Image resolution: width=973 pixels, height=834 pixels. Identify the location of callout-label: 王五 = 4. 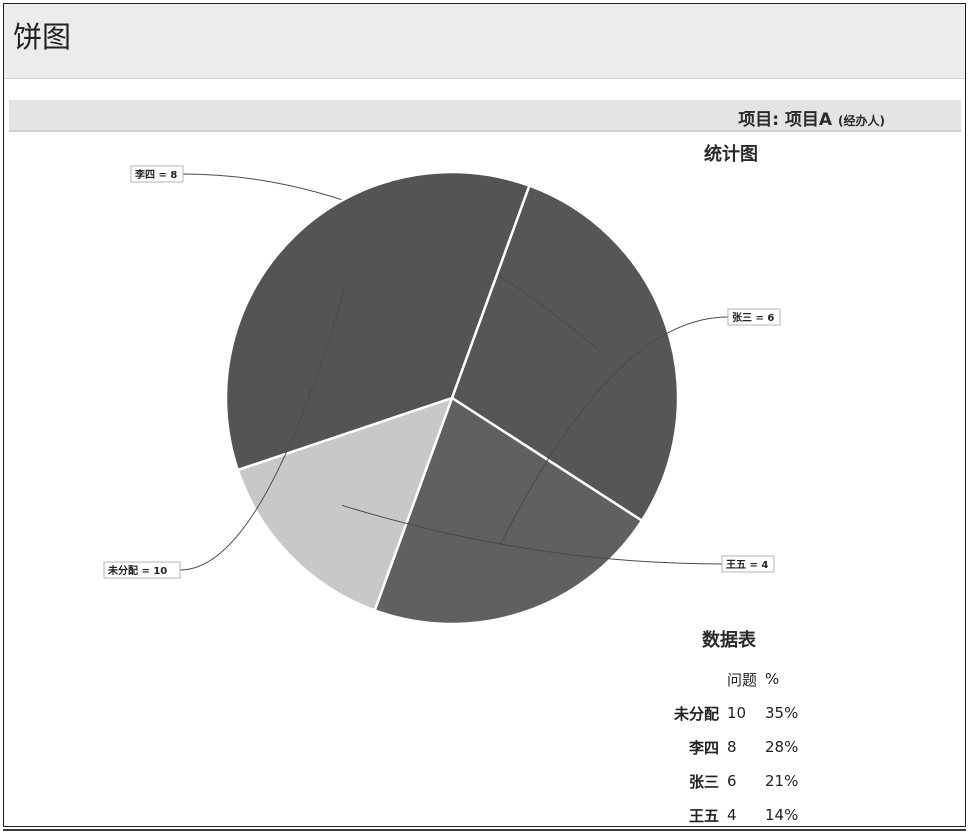
(747, 565).